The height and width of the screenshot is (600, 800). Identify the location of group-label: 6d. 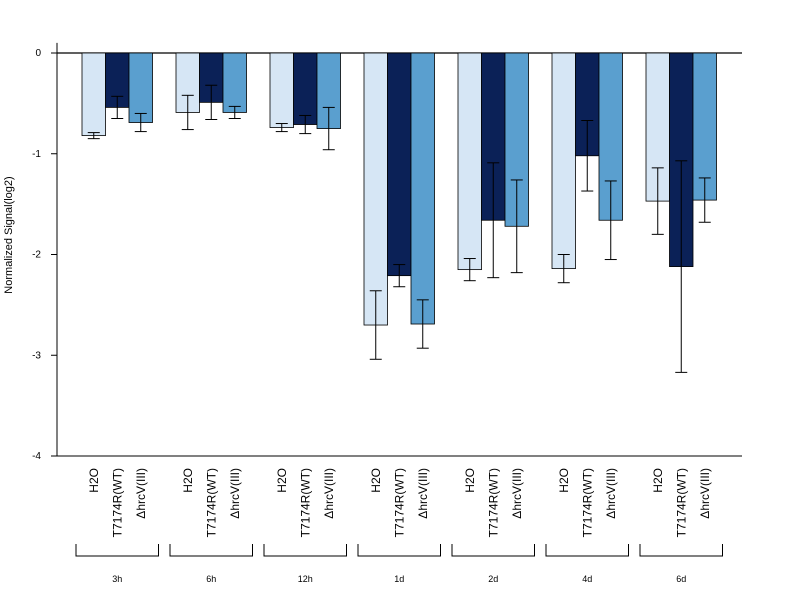
(681, 579).